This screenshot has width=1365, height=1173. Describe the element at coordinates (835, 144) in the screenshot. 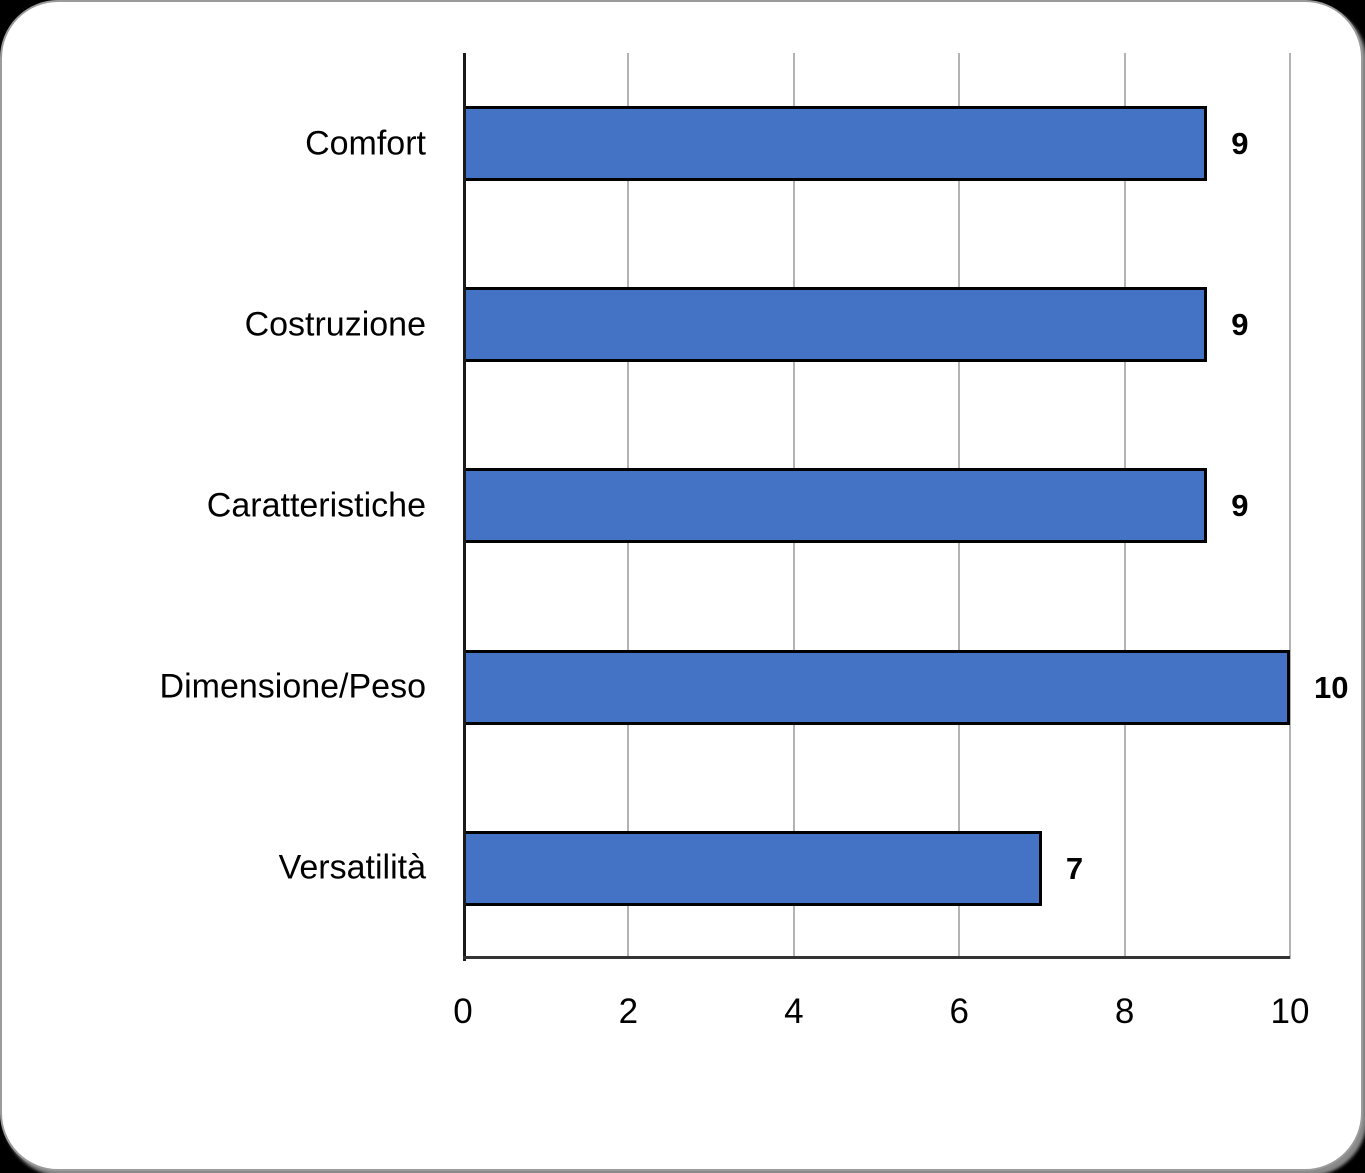

I see `bar-comfort` at that location.